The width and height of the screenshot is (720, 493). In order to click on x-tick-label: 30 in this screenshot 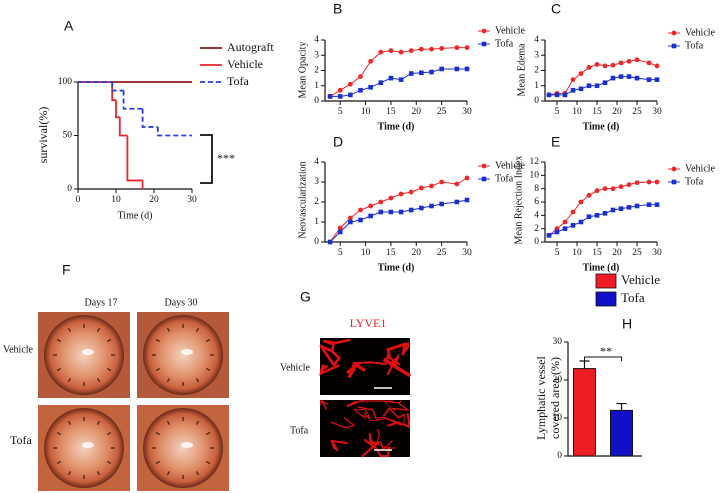, I will do `click(467, 253)`.